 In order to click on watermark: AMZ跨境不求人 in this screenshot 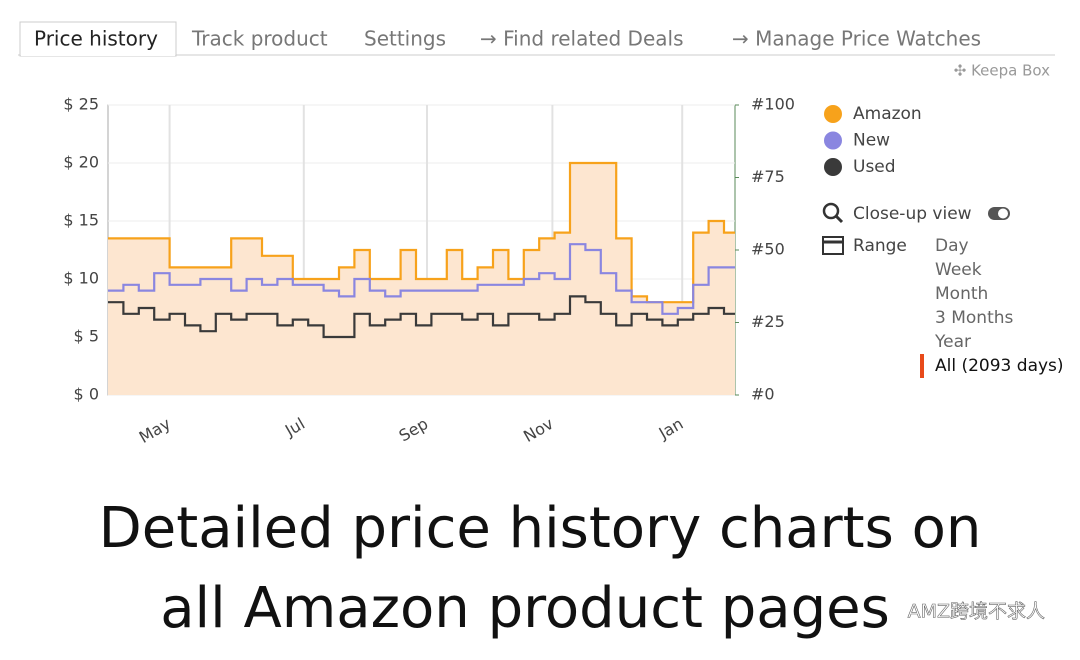, I will do `click(976, 612)`.